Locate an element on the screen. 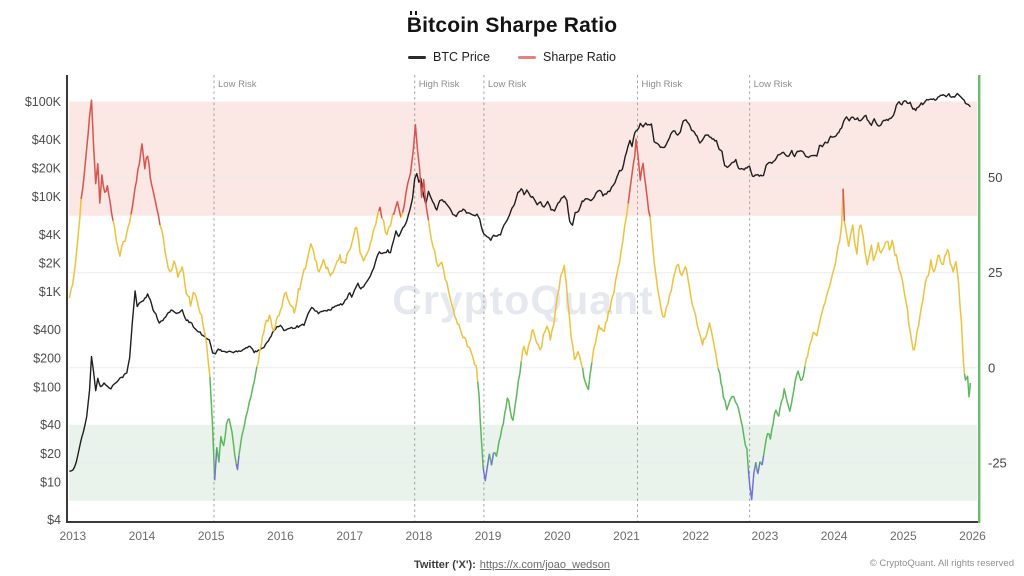  chart-footer: Twitter ('X'): https://x.com/joao_wedson is located at coordinates (512, 565).